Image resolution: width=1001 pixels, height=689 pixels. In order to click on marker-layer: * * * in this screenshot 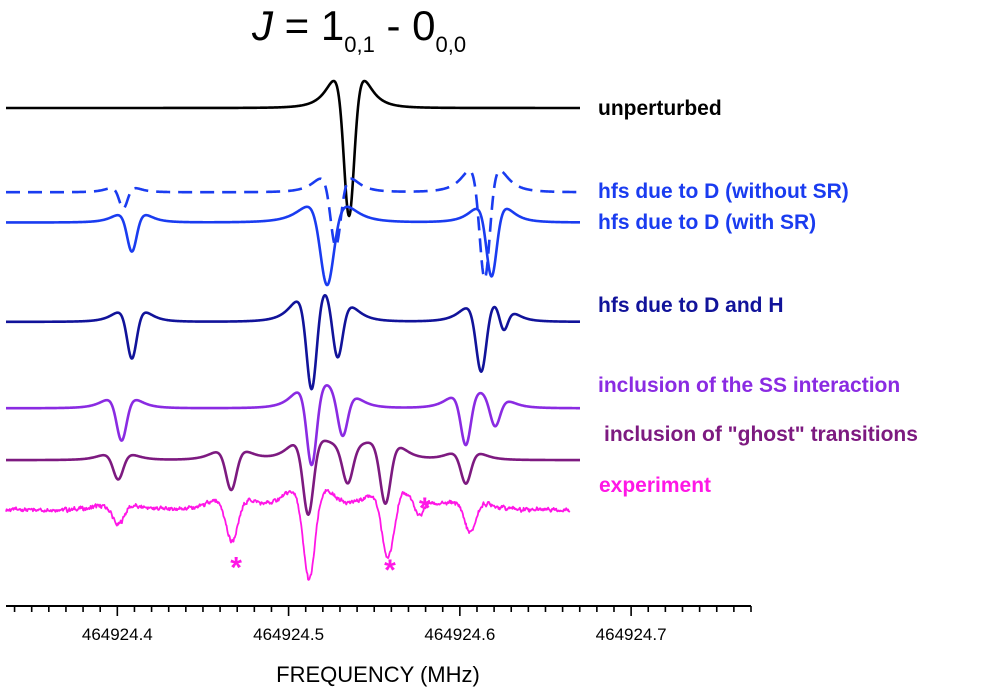, I will do `click(330, 539)`.